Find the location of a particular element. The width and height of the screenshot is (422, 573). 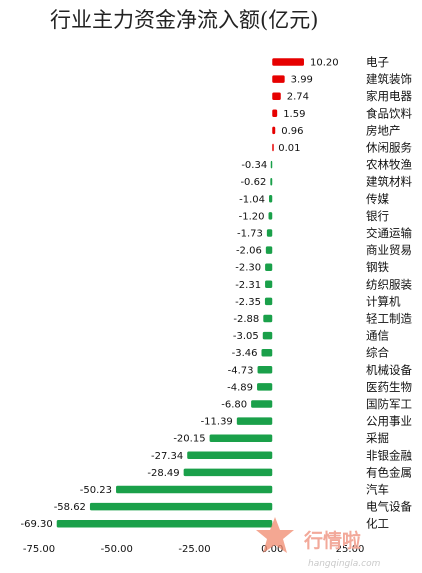

category-label-16: 通信 is located at coordinates (377, 336).